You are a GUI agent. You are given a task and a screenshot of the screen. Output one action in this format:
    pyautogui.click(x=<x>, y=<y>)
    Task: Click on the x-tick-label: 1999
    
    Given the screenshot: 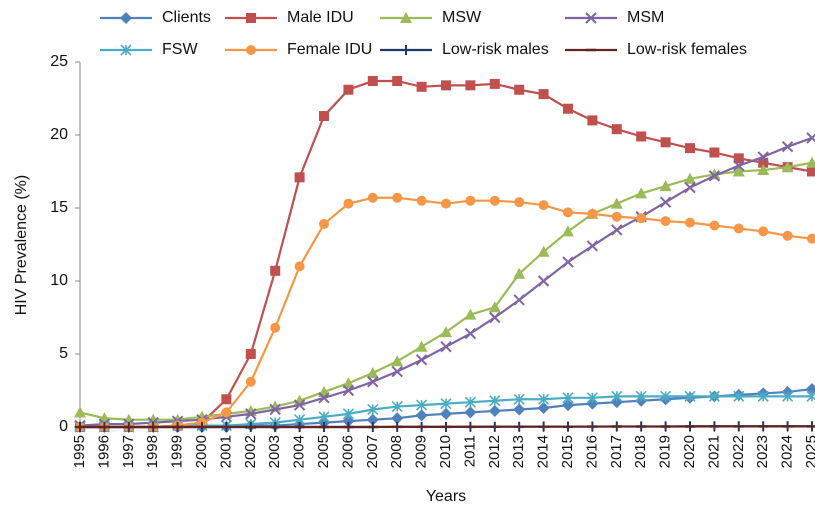 What is the action you would take?
    pyautogui.click(x=177, y=451)
    